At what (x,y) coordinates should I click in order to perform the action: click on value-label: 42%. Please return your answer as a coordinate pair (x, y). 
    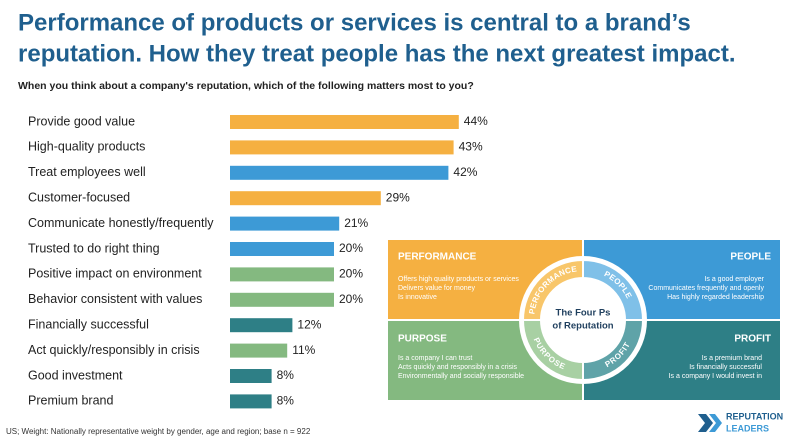
    Looking at the image, I should click on (465, 172).